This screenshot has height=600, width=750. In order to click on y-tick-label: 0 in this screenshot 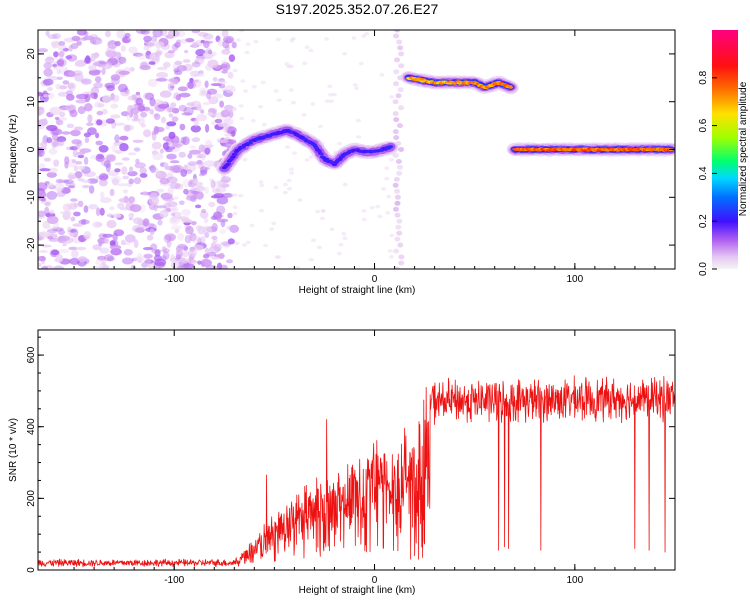, I will do `click(31, 149)`.